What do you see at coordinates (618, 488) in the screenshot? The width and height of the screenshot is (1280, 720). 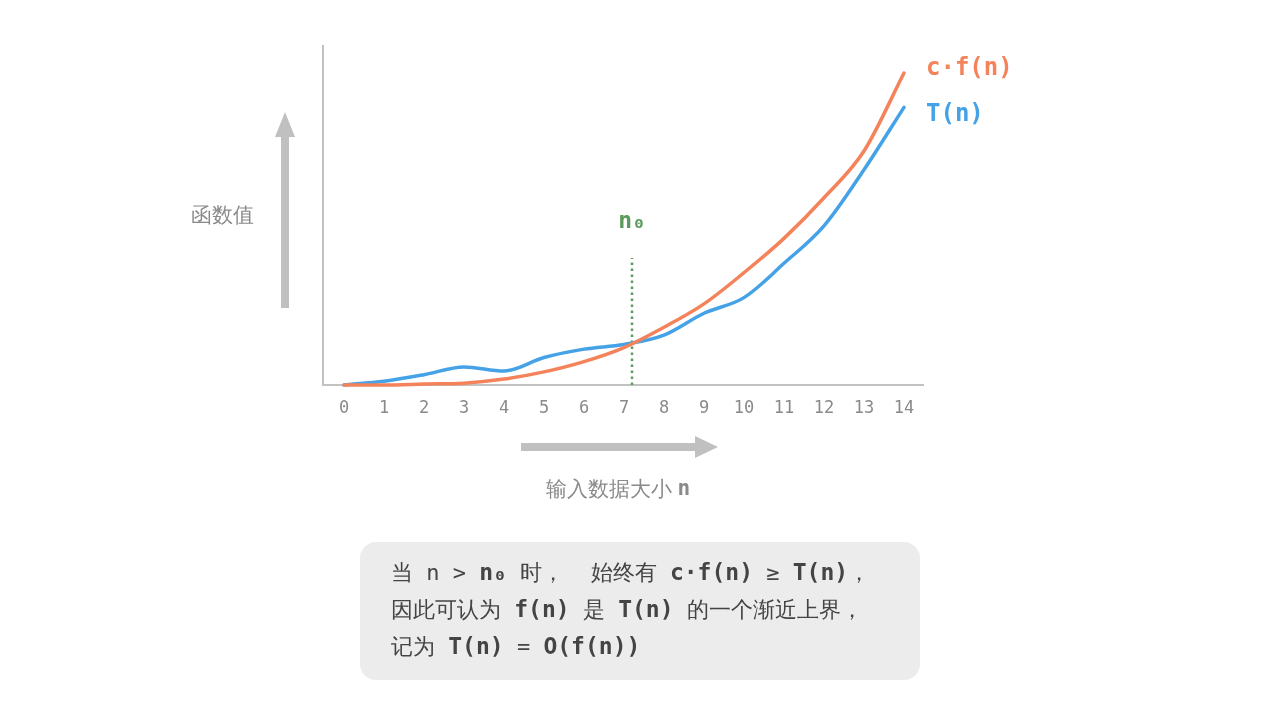 I see `x-axis-title: 输入数据大小 n` at bounding box center [618, 488].